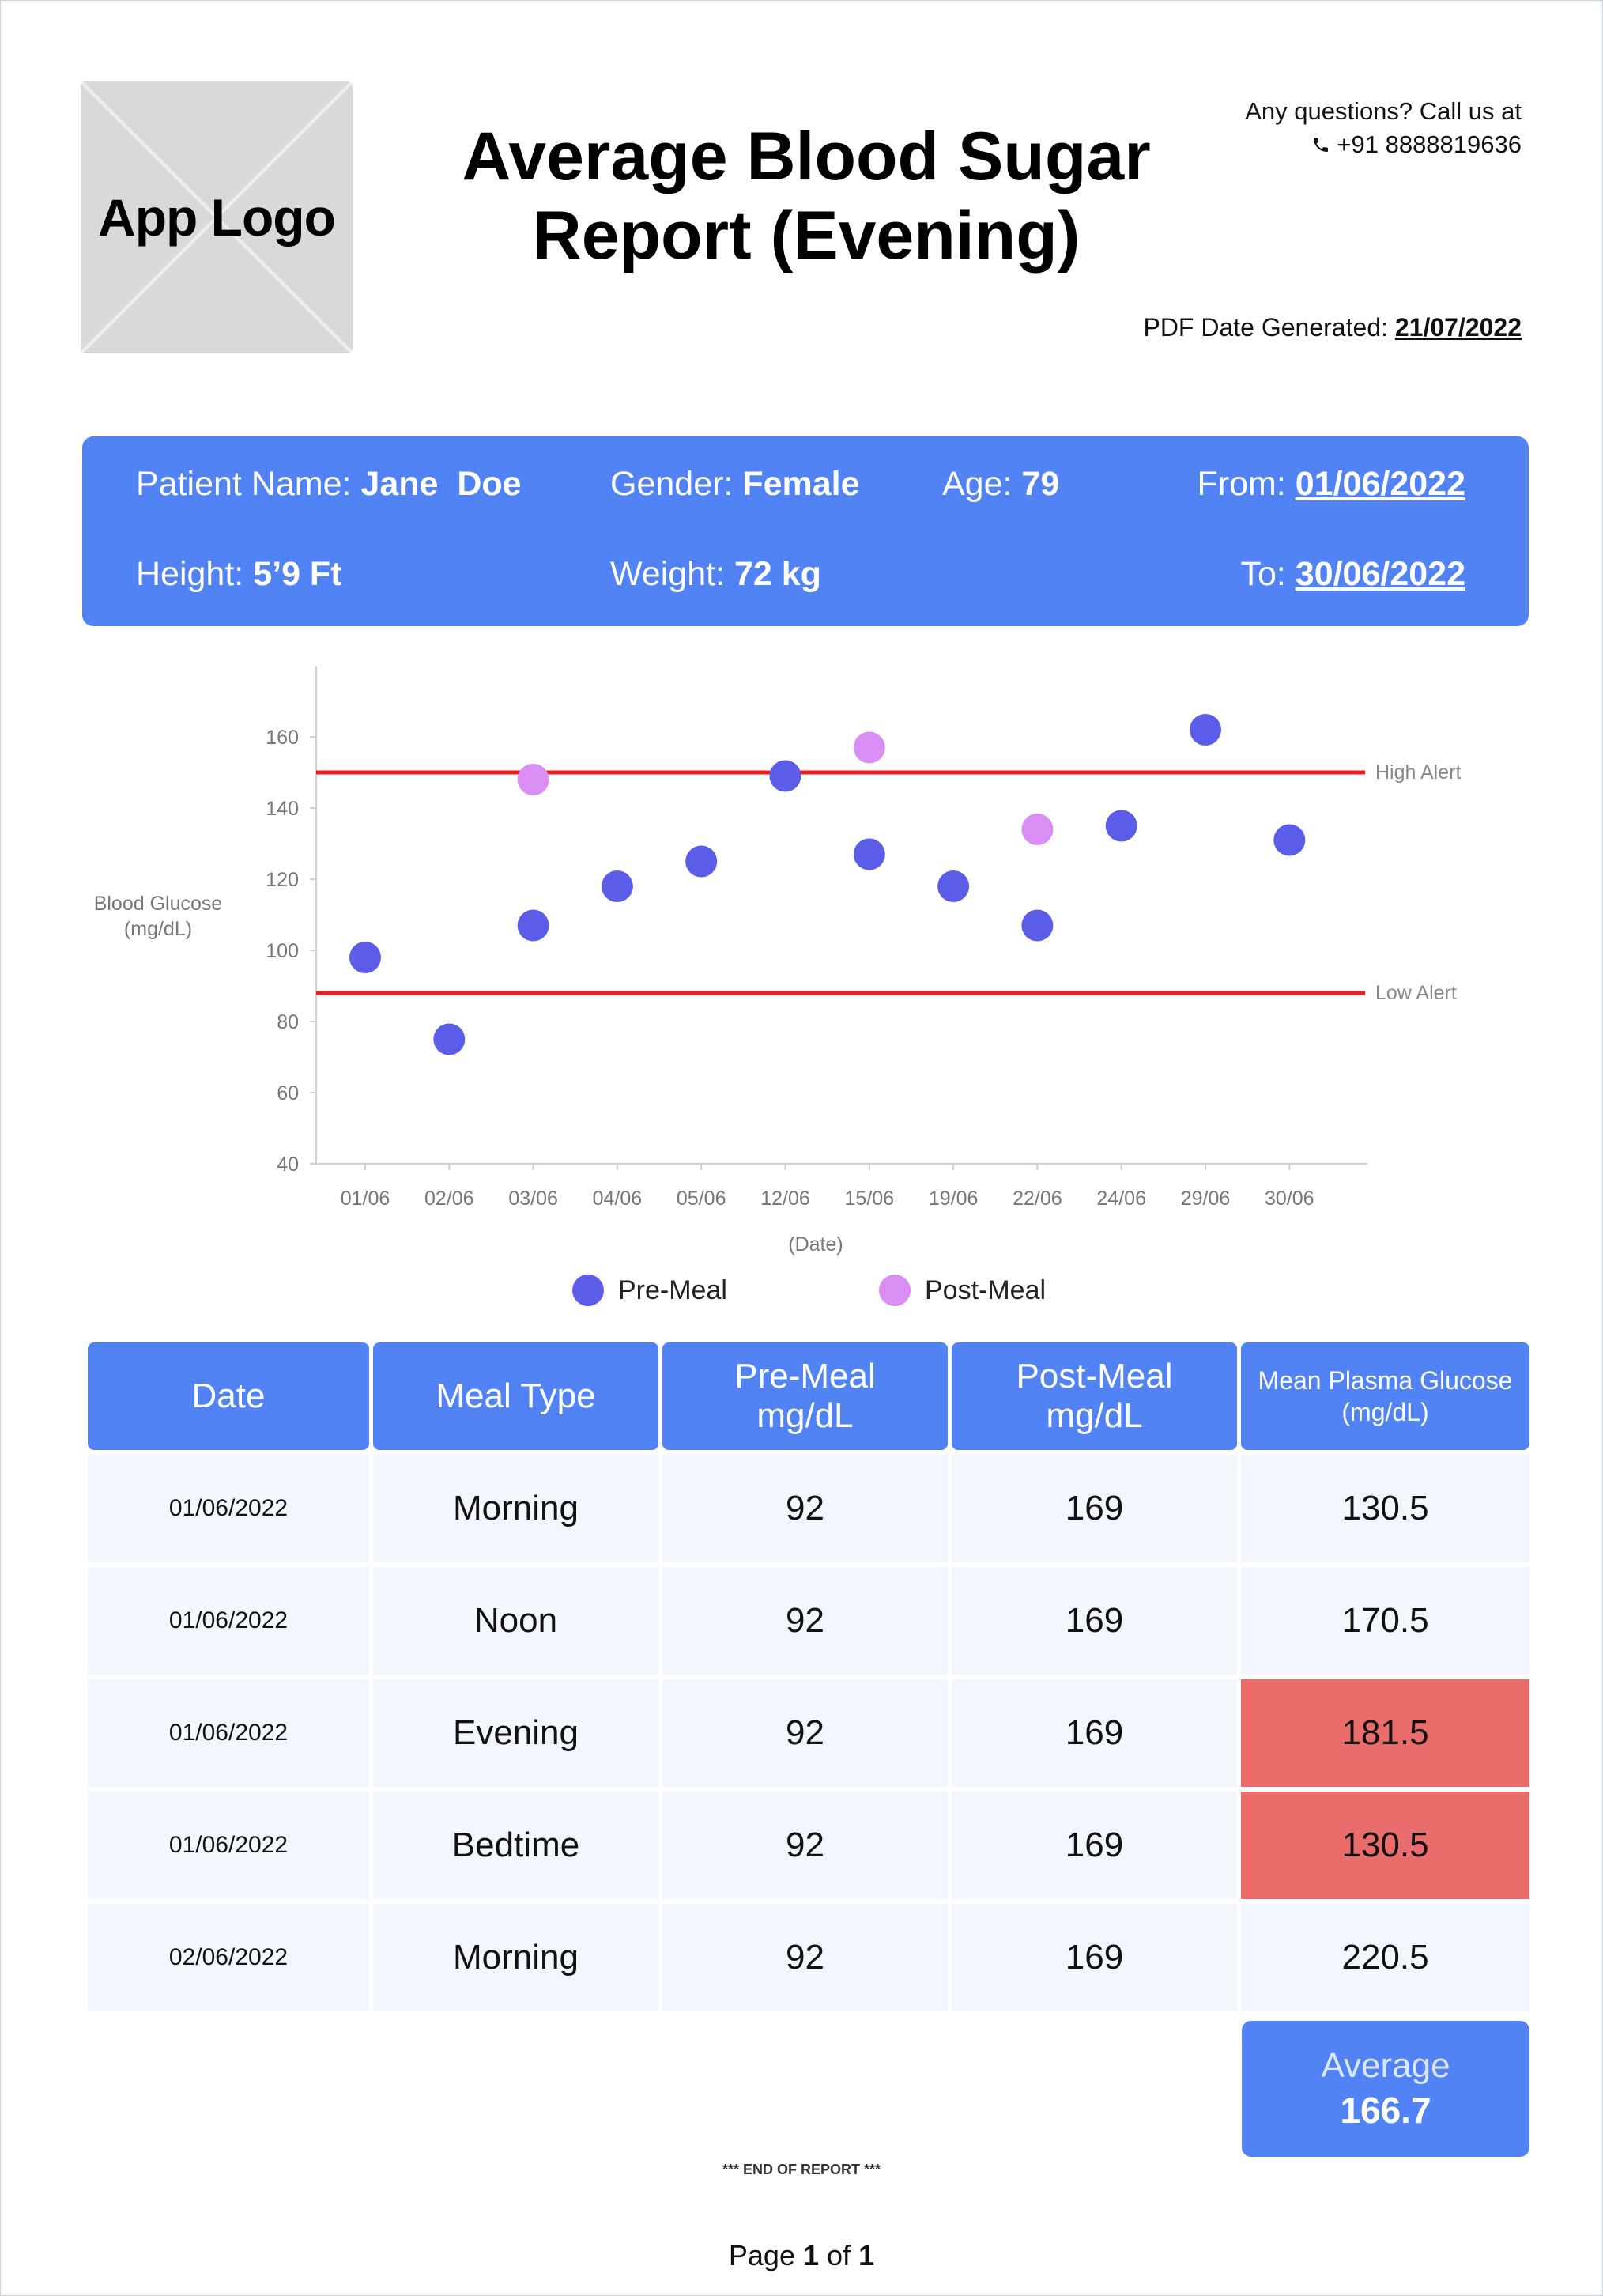  I want to click on to-label: To:, so click(1263, 574).